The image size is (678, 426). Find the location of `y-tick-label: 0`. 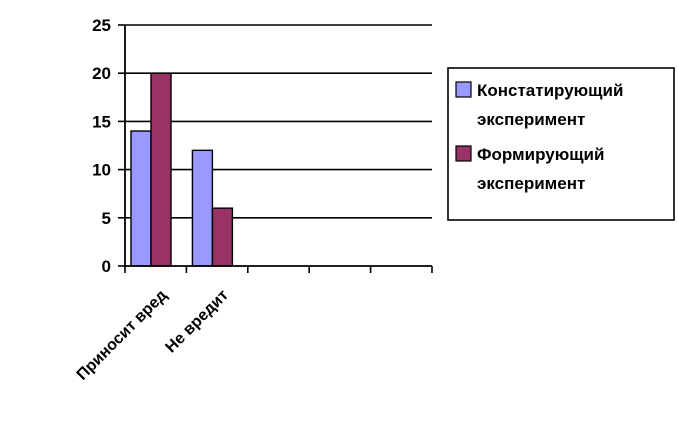

y-tick-label: 0 is located at coordinates (106, 266).